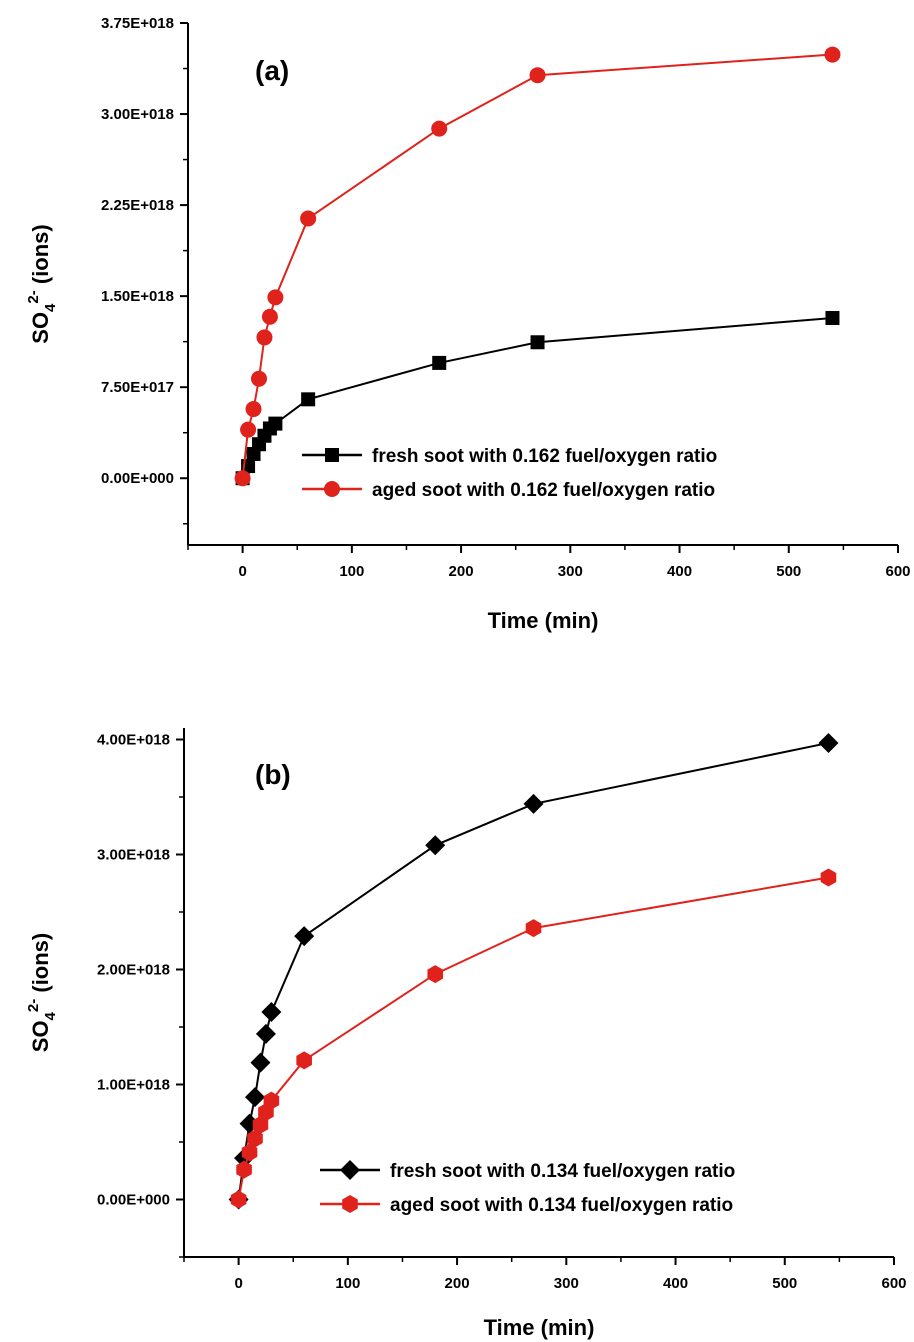 The height and width of the screenshot is (1342, 914). What do you see at coordinates (544, 456) in the screenshot?
I see `legend-label: fresh soot with 0.162 fuel/oxygen ratio` at bounding box center [544, 456].